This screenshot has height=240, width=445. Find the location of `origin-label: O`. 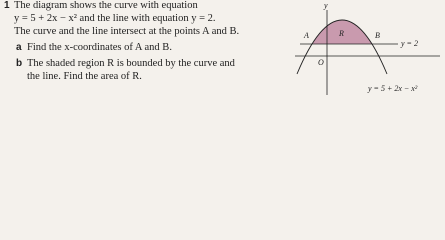

origin-label: O is located at coordinates (321, 62).